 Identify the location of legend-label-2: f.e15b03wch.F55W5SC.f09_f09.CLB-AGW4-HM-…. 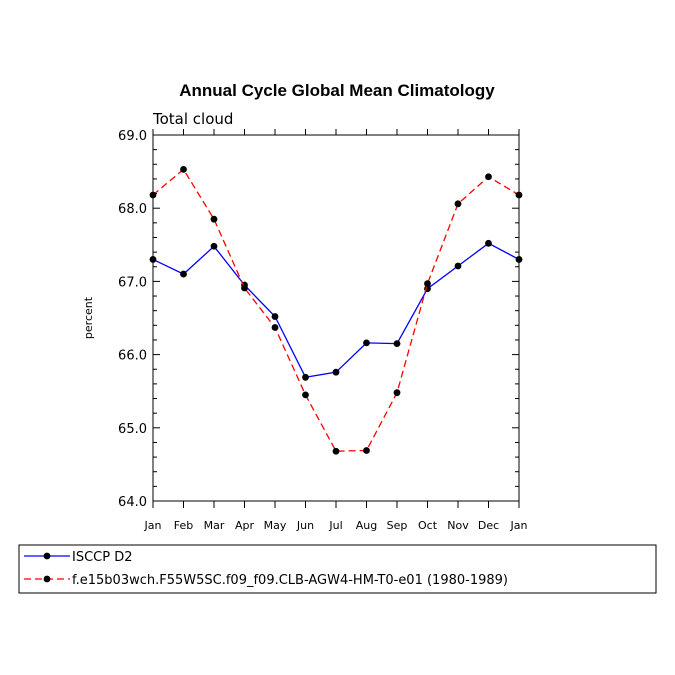
(290, 580).